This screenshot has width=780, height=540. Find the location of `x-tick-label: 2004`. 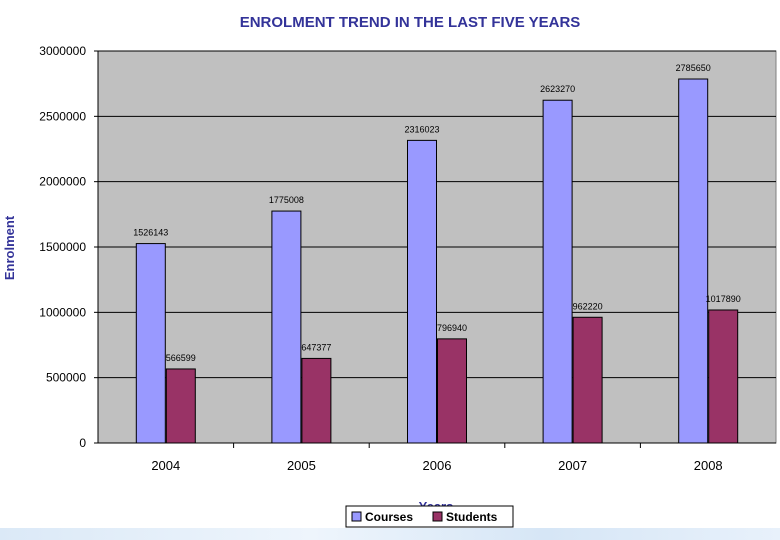

x-tick-label: 2004 is located at coordinates (165, 465).